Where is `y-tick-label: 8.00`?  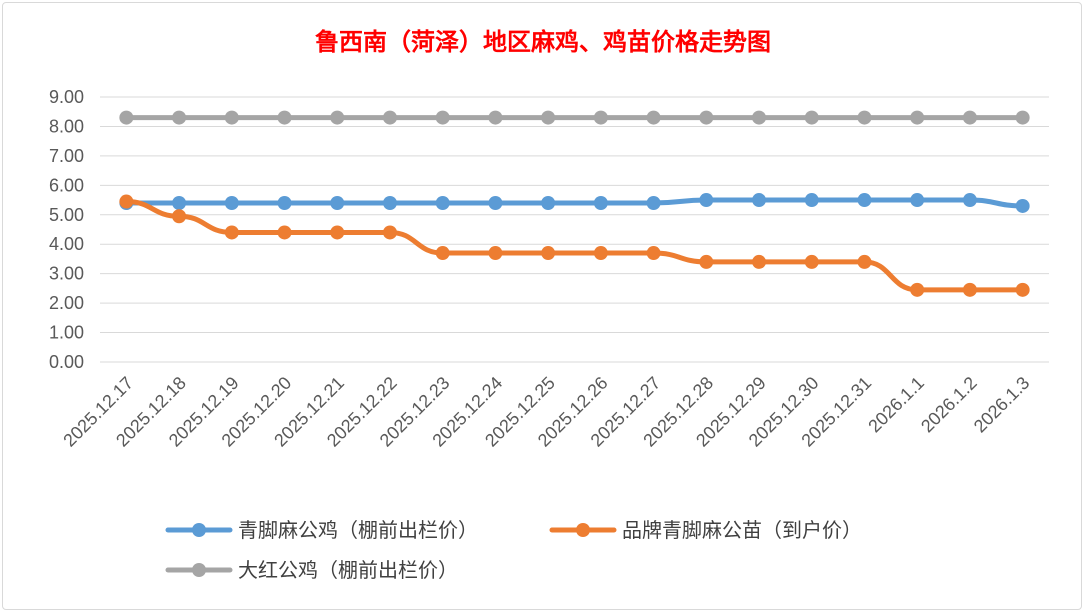 y-tick-label: 8.00 is located at coordinates (66, 126).